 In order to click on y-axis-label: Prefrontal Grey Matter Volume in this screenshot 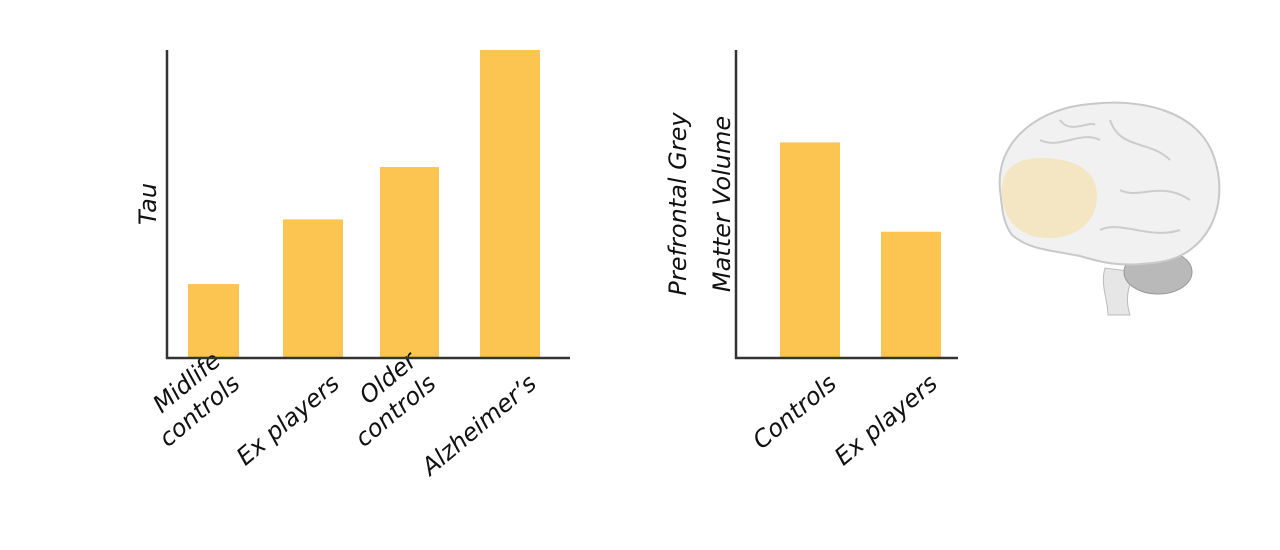, I will do `click(700, 204)`.